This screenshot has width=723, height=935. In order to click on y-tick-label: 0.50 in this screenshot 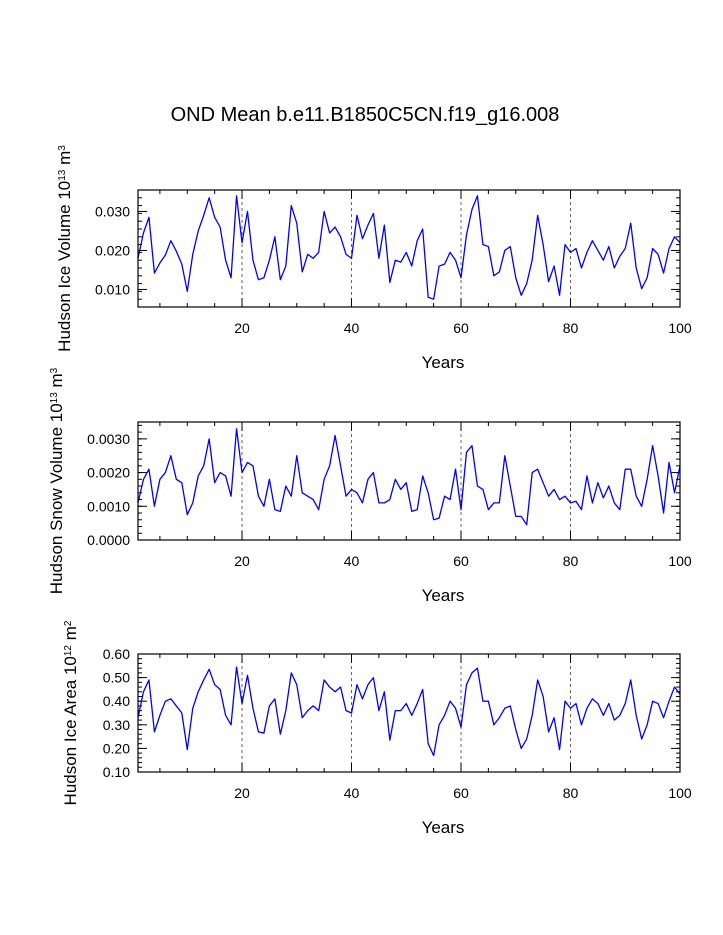, I will do `click(116, 678)`.